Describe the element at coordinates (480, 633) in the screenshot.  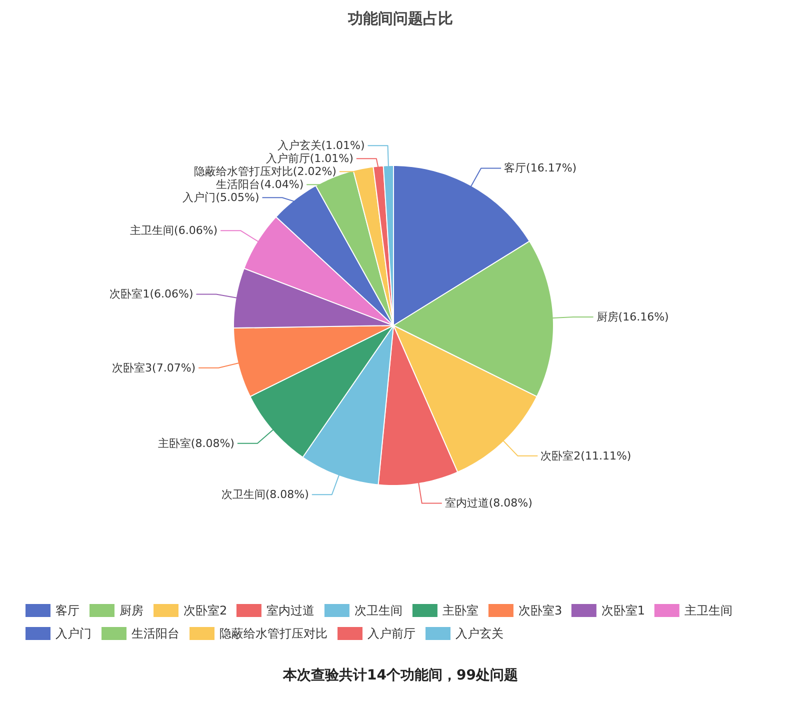
I see `legend-label: 入户玄关` at that location.